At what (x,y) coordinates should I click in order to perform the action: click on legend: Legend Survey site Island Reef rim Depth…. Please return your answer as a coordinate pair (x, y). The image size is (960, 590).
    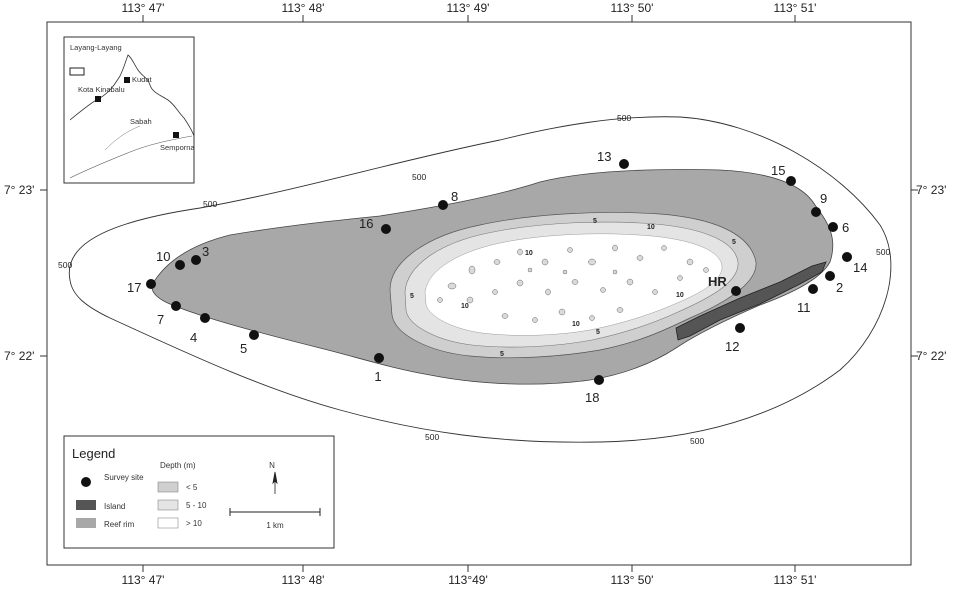
    Looking at the image, I should click on (199, 492).